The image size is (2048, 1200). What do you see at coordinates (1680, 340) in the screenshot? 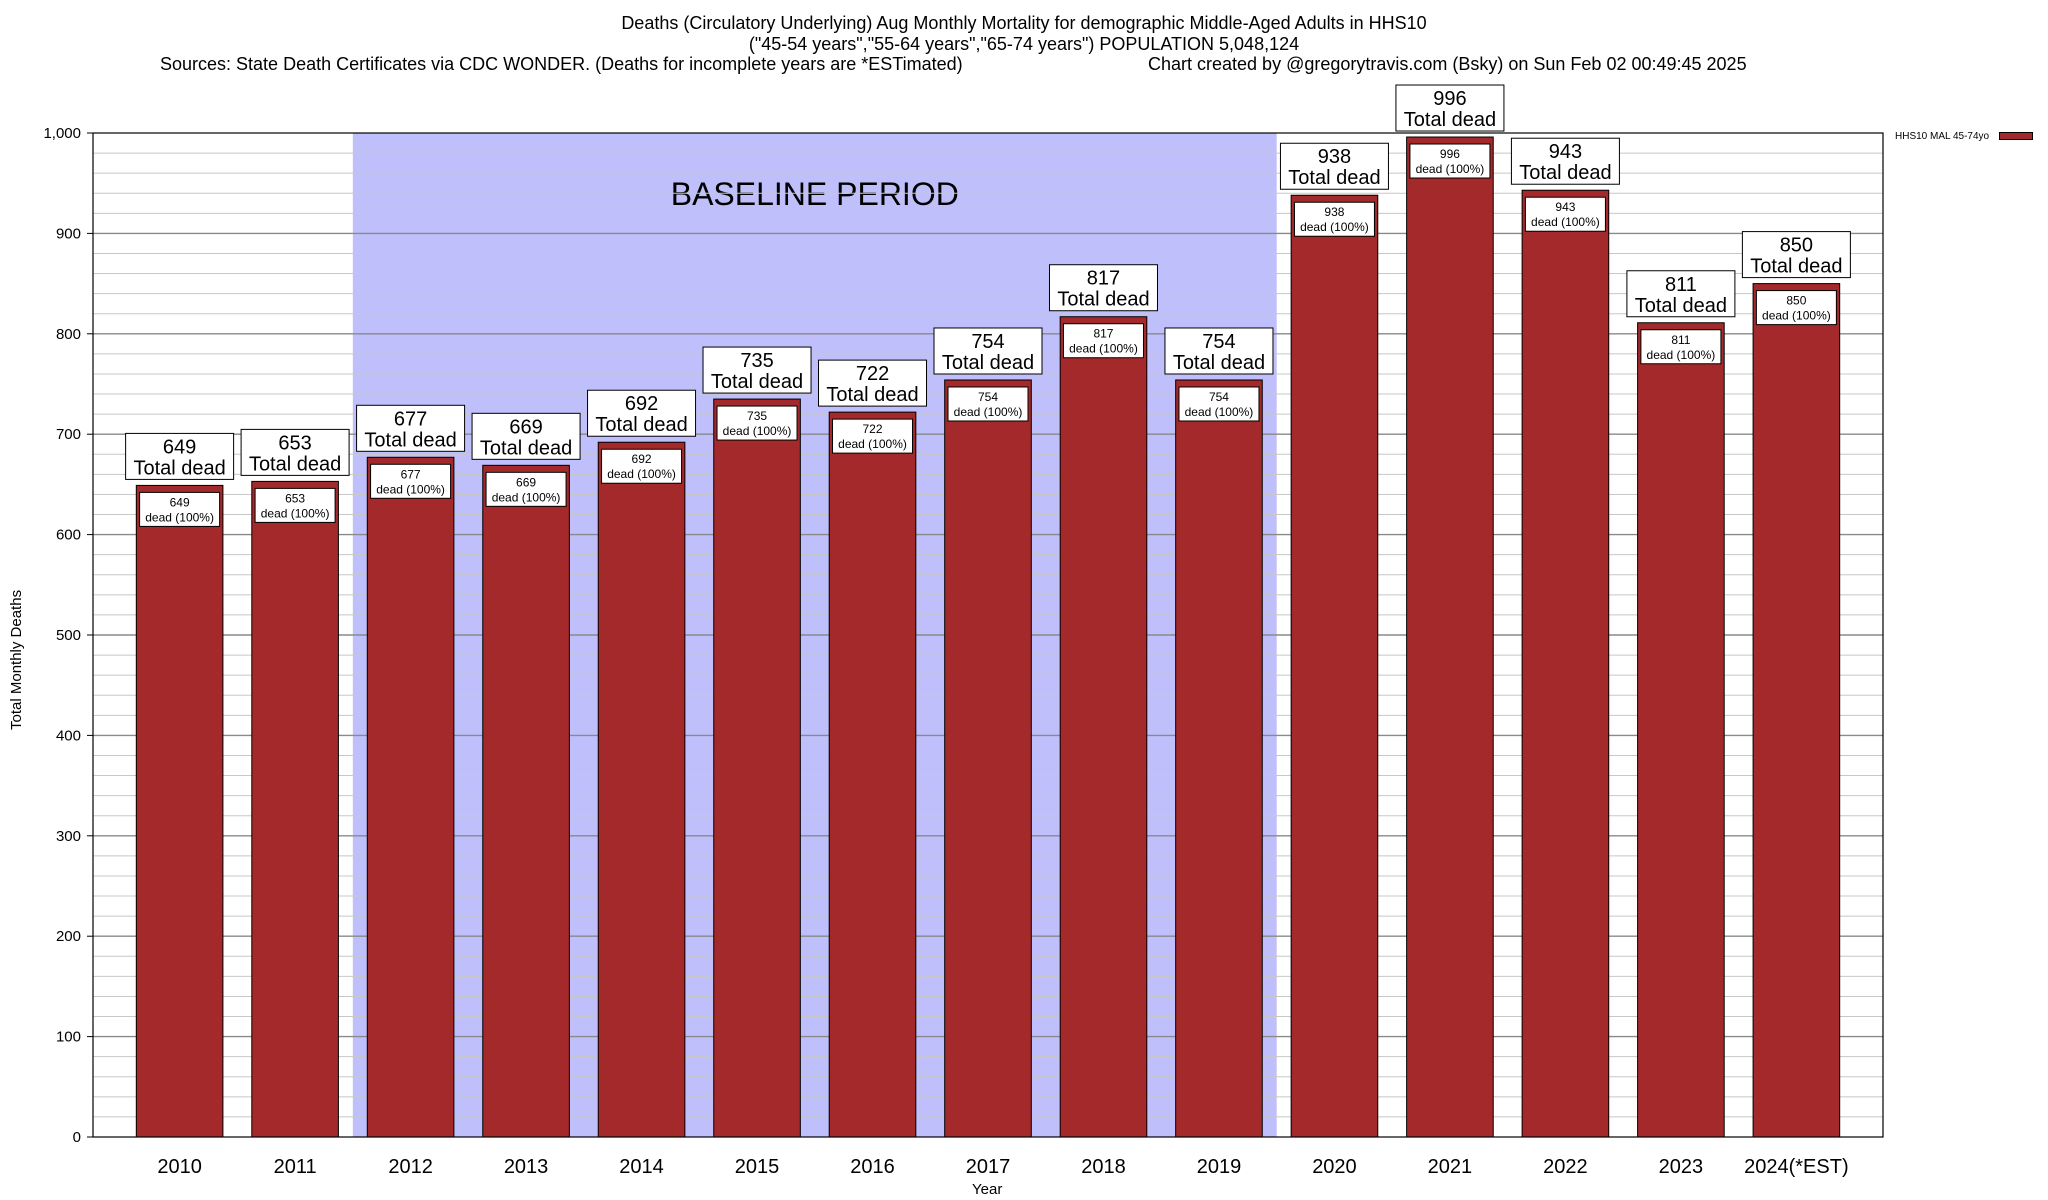
I see `inner-value-label: 811` at bounding box center [1680, 340].